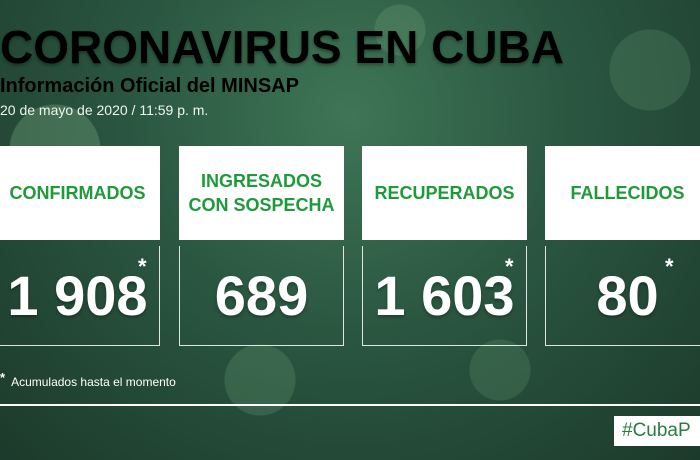  I want to click on card-value-box: 689, so click(261, 296).